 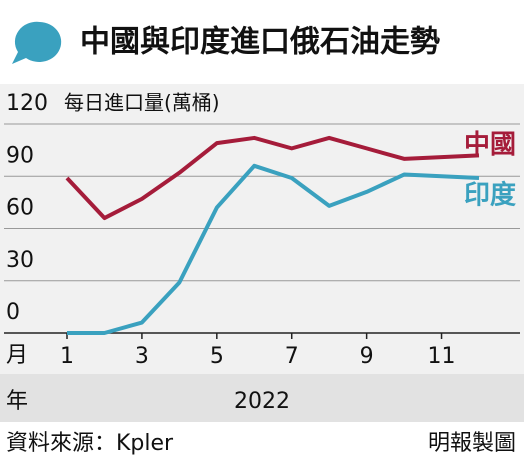 What do you see at coordinates (20, 260) in the screenshot?
I see `y-tick-label: 30` at bounding box center [20, 260].